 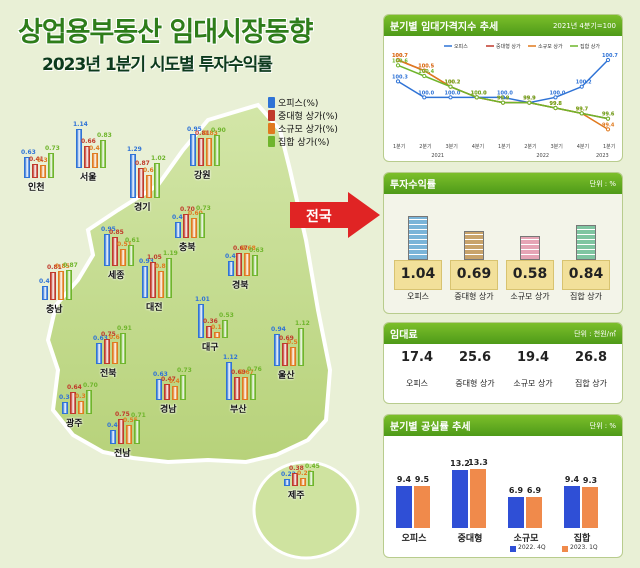 What do you see at coordinates (146, 262) in the screenshot?
I see `region-bar-value: 0.93` at bounding box center [146, 262].